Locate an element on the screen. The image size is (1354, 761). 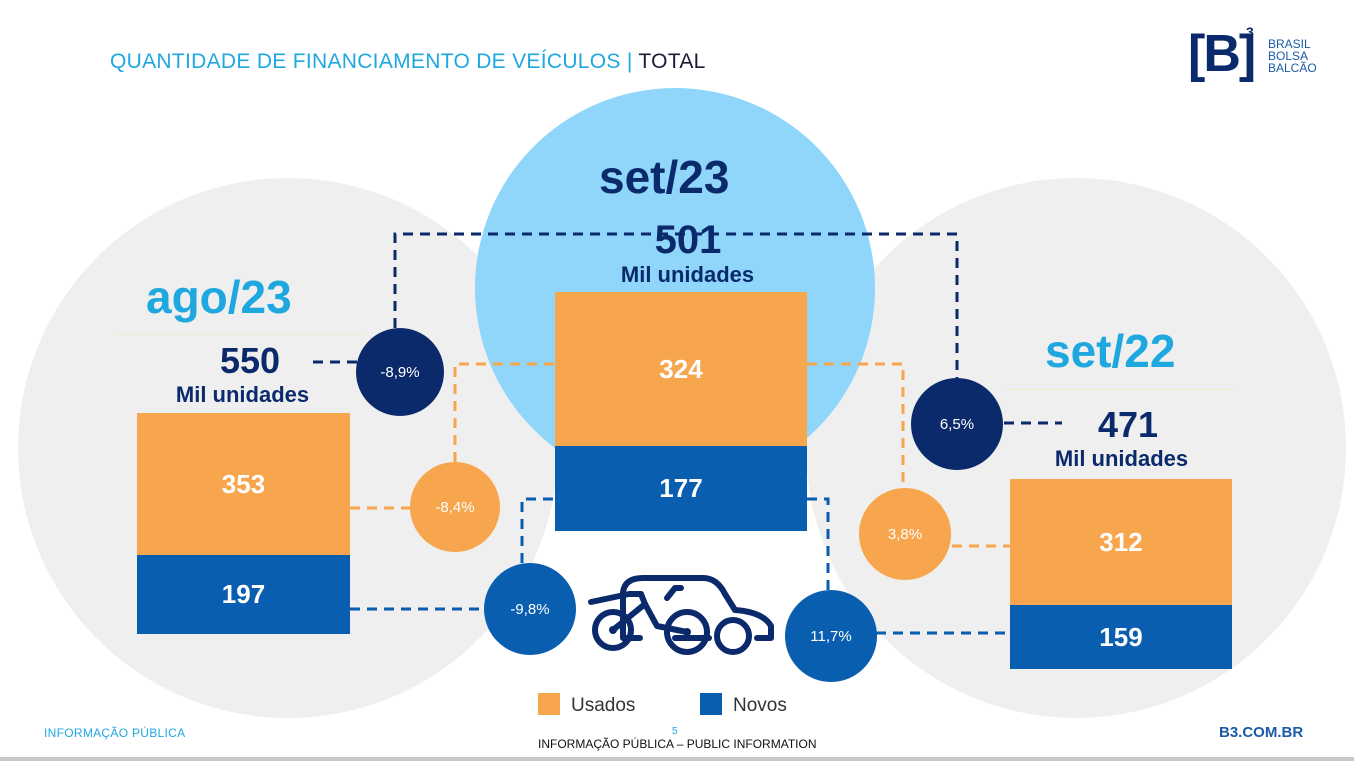
bubble-total-vs-ago23-value: -8,9% is located at coordinates (400, 372).